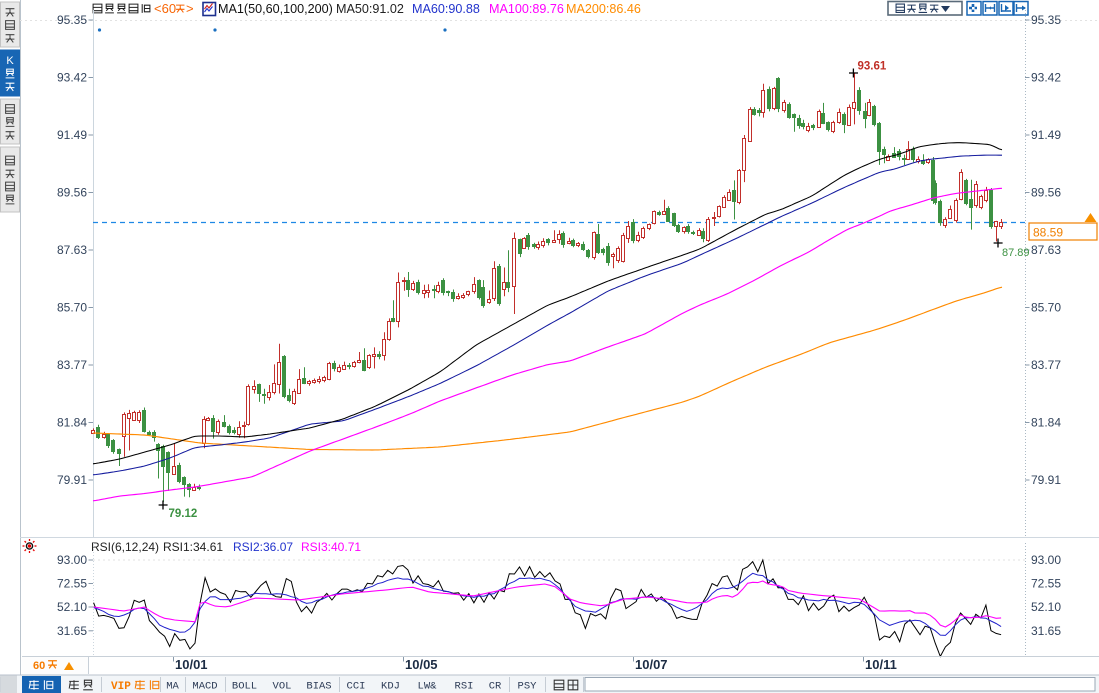 The image size is (1099, 693). Describe the element at coordinates (370, 9) in the screenshot. I see `svg-text: MA50:91.02` at that location.